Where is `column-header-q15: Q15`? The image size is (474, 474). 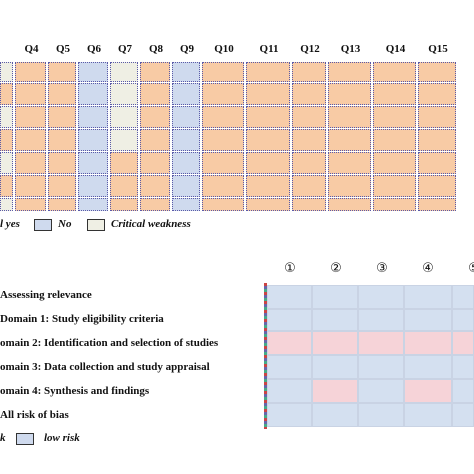
column-header-q15: Q15 is located at coordinates (438, 49).